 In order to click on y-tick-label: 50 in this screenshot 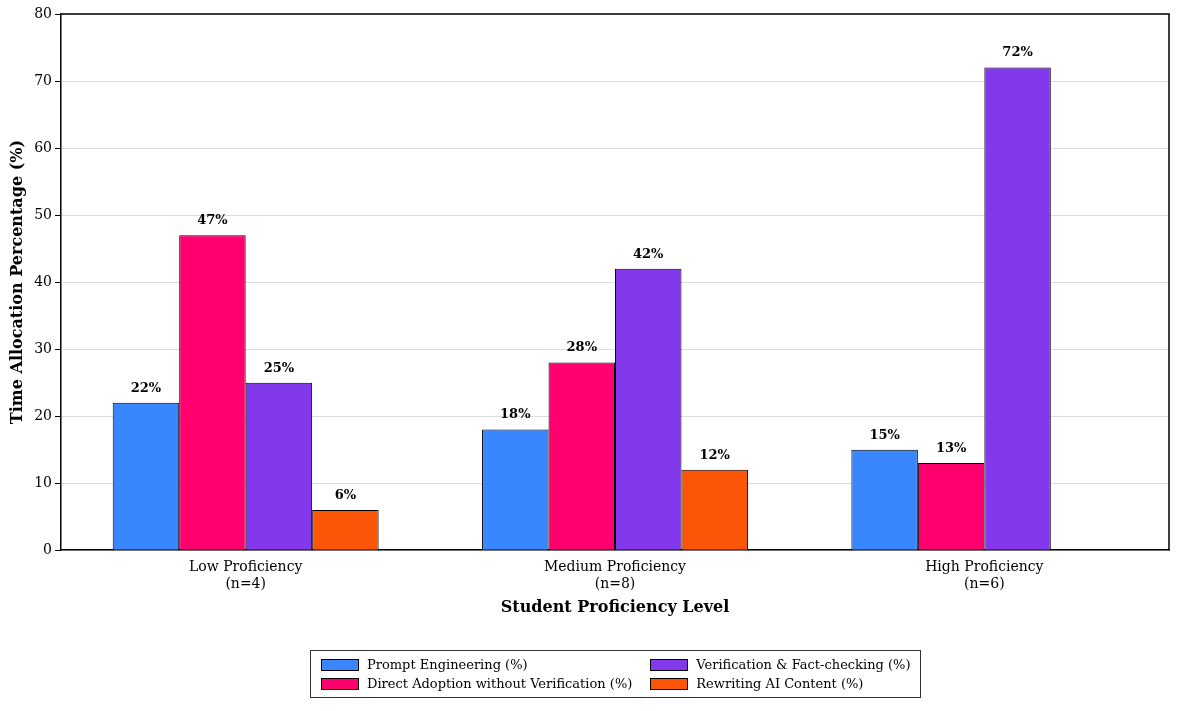, I will do `click(43, 213)`.